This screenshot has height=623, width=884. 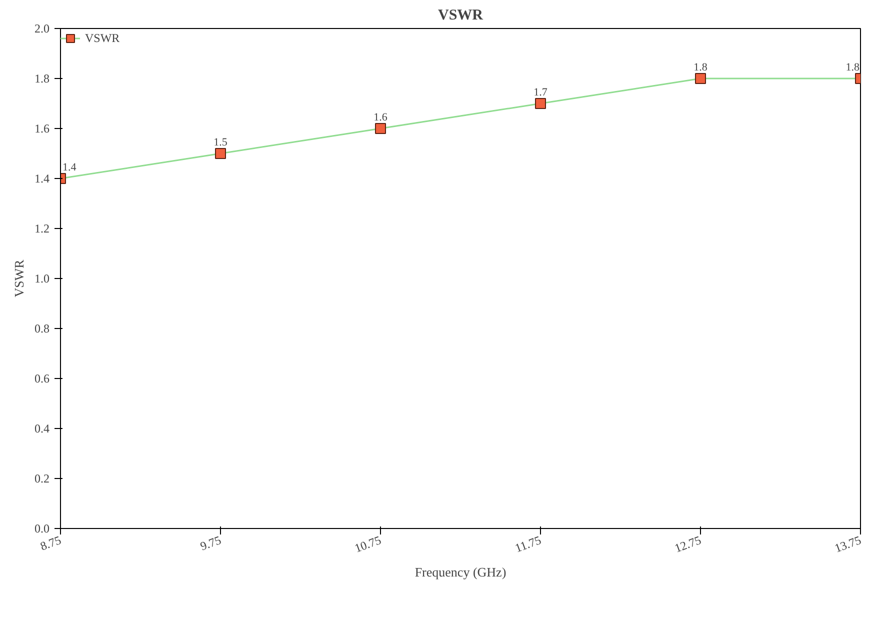 What do you see at coordinates (42, 479) in the screenshot?
I see `y-tick-label: 0.2` at bounding box center [42, 479].